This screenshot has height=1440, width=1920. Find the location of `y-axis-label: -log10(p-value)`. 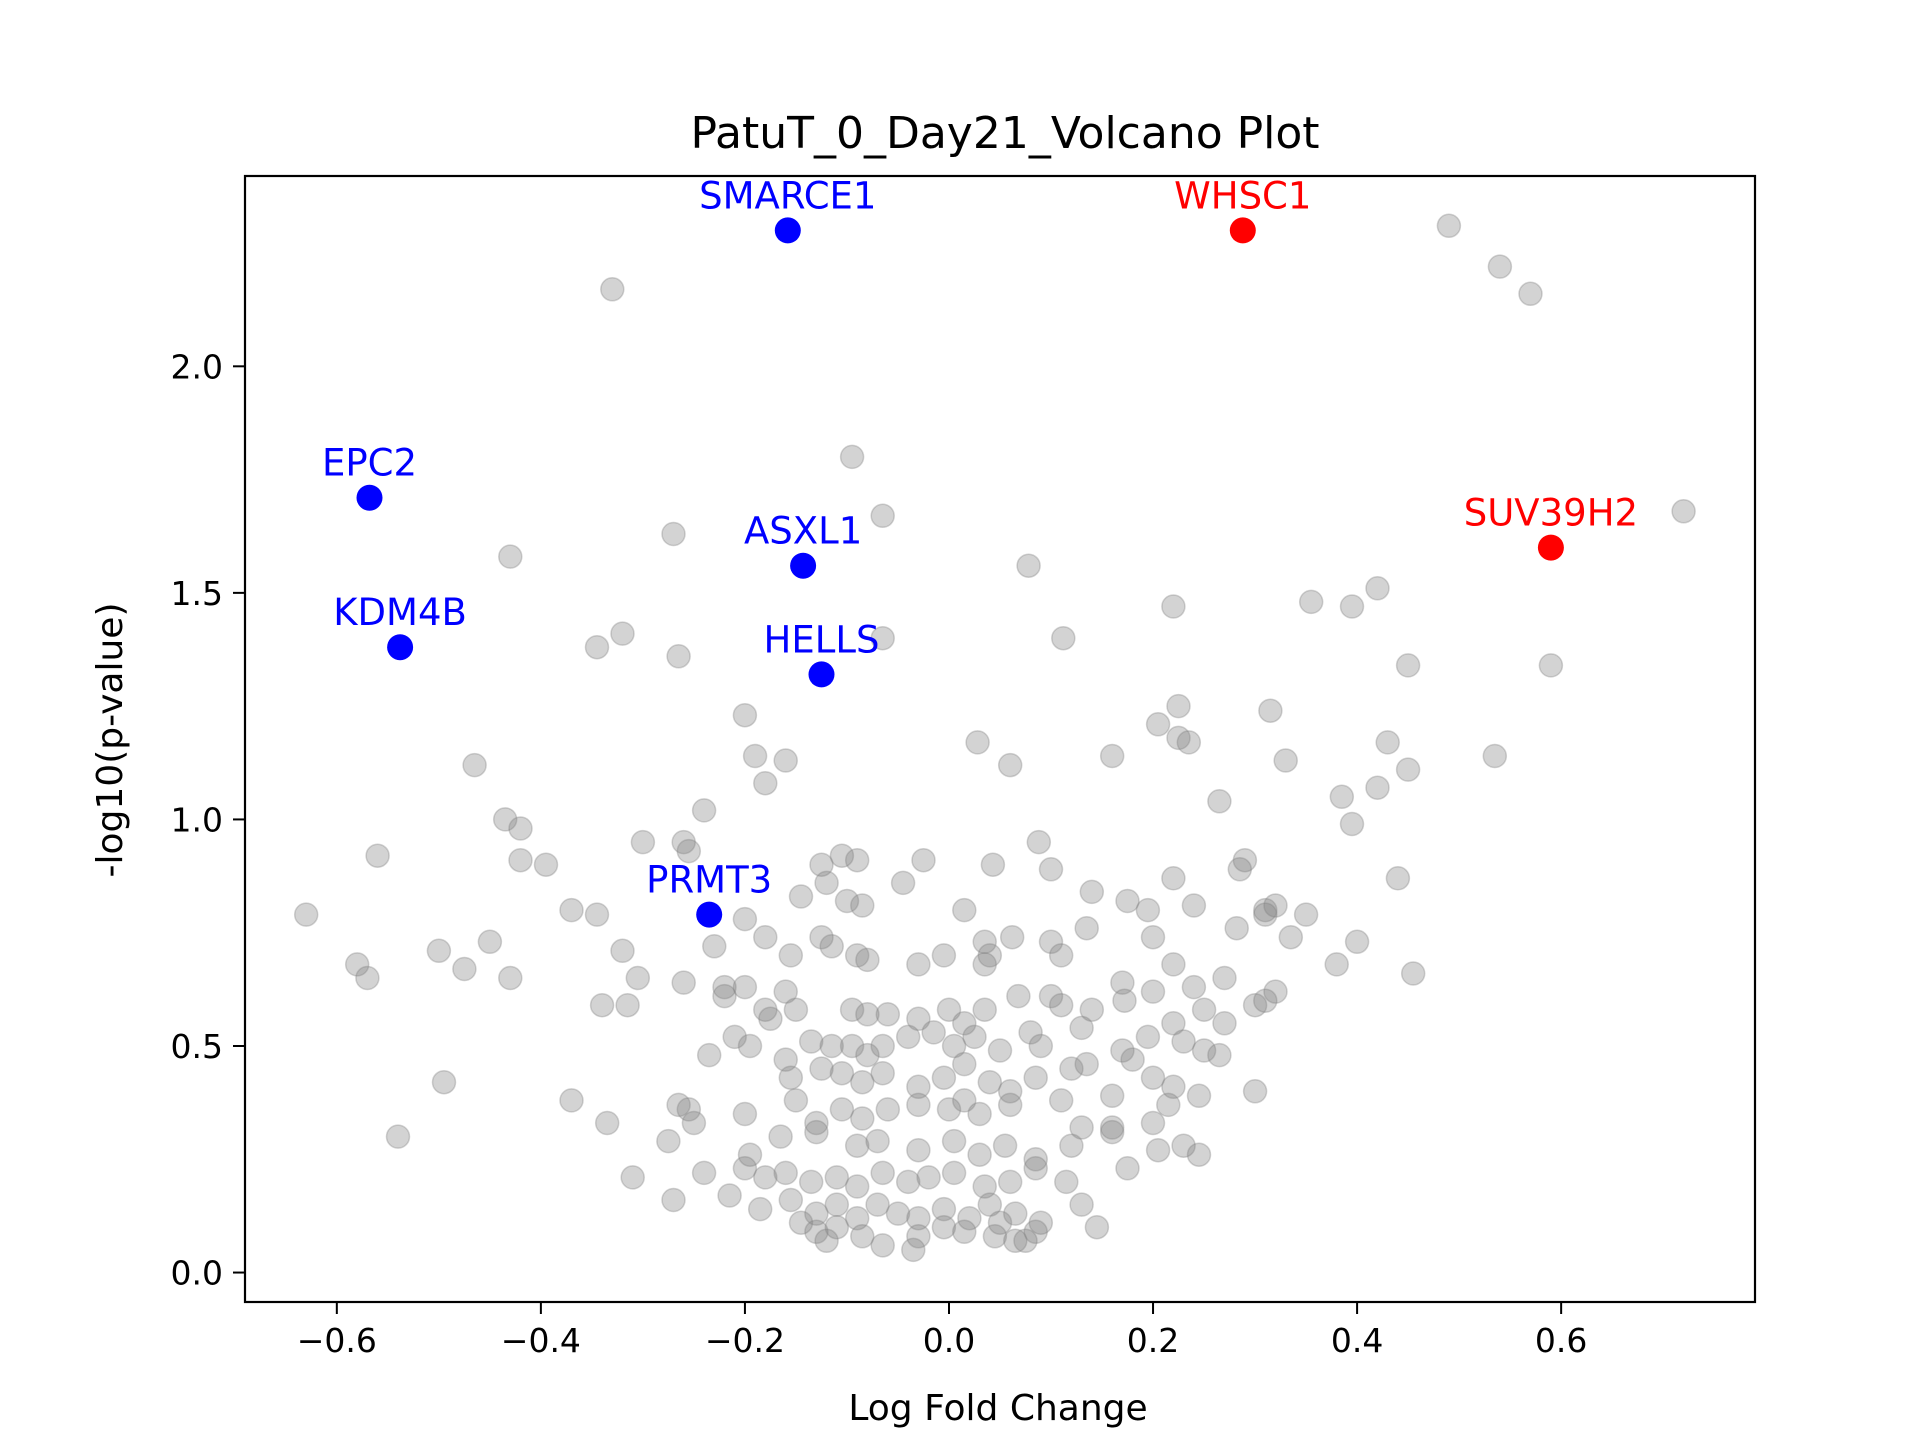

y-axis-label: -log10(p-value) is located at coordinates (110, 740).